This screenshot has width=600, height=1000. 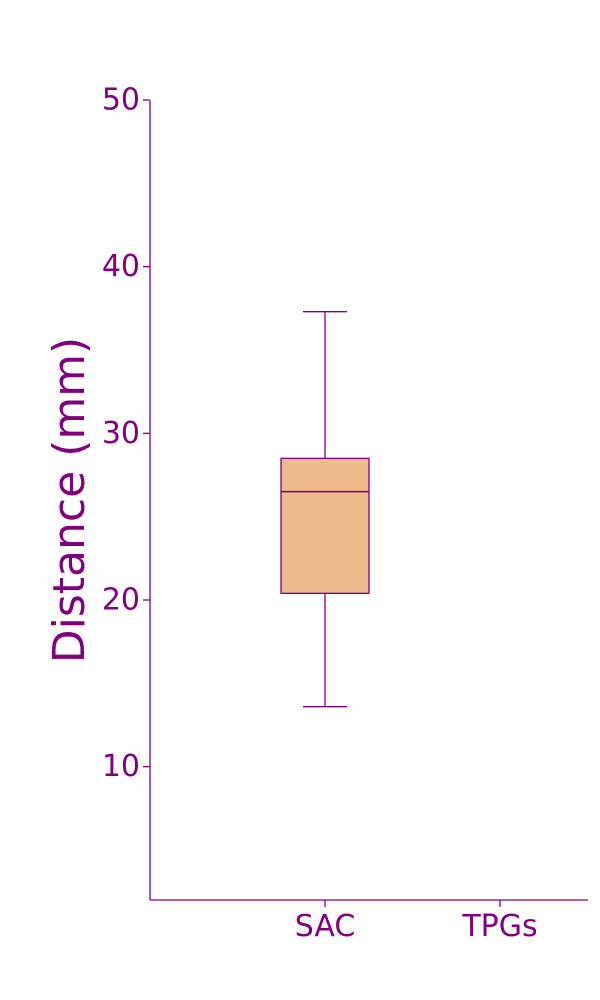 What do you see at coordinates (121, 266) in the screenshot?
I see `y-tick-label: 40` at bounding box center [121, 266].